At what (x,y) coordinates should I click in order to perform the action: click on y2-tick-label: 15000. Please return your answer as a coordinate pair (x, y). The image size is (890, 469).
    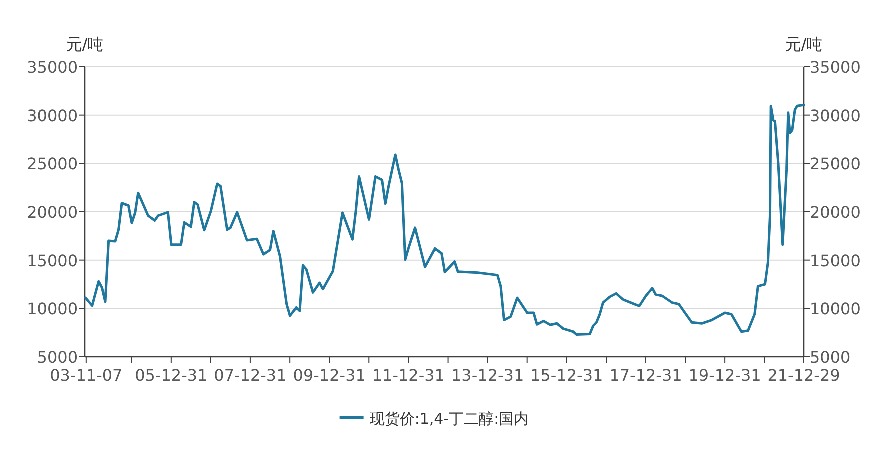
    Looking at the image, I should click on (835, 260).